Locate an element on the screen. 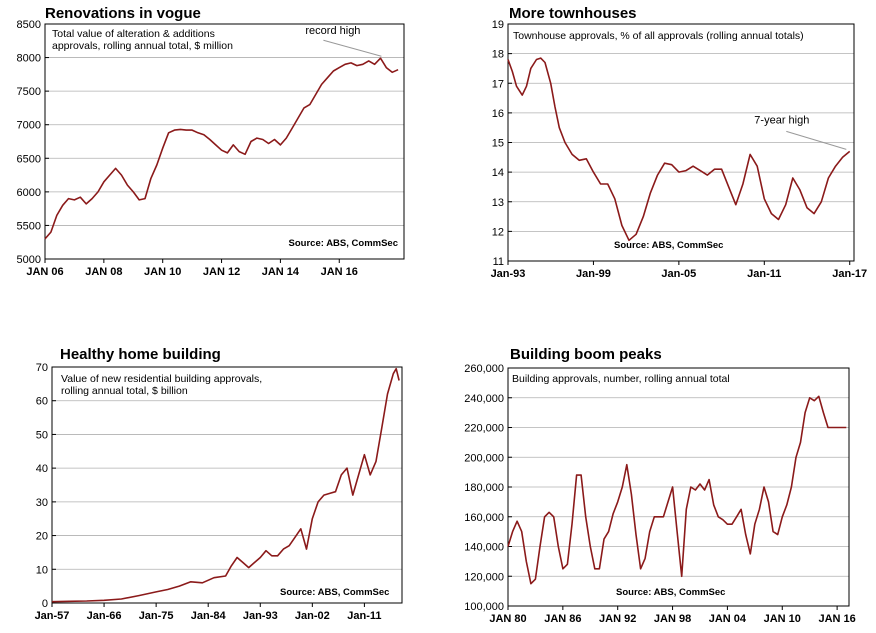  x-tick-label: Jan-02 is located at coordinates (312, 616).